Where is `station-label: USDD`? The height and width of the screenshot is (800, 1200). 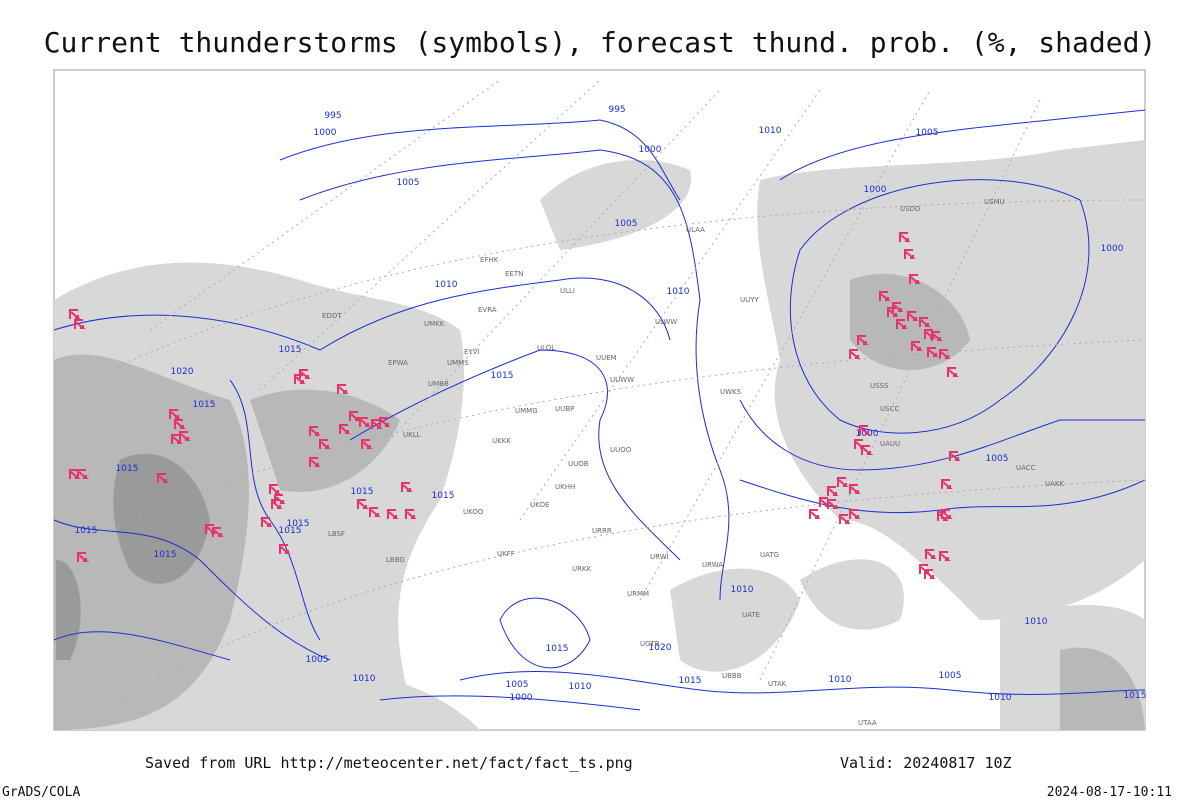 station-label: USDD is located at coordinates (910, 209).